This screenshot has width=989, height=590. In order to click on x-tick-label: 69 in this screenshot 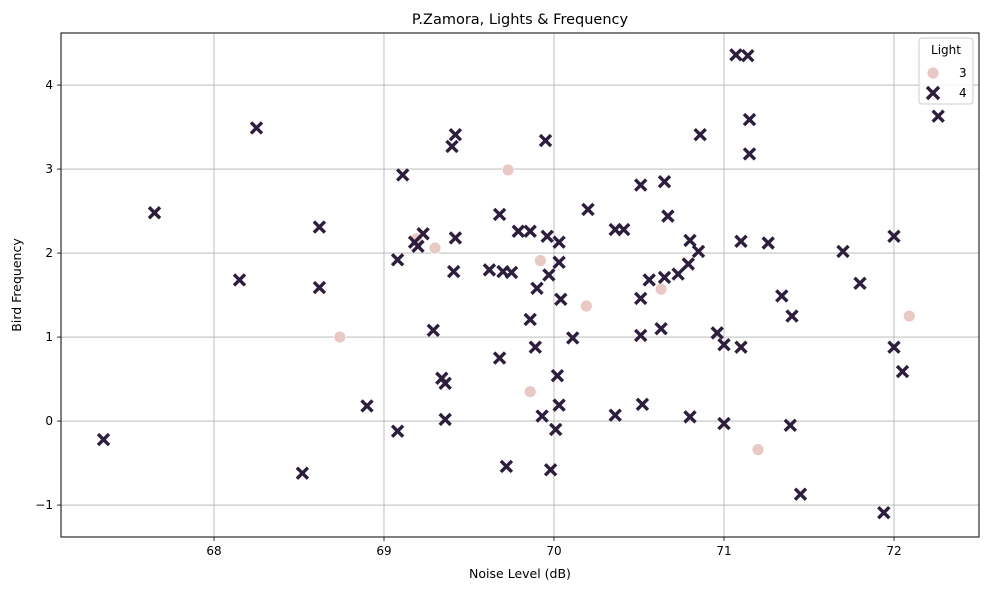, I will do `click(383, 551)`.